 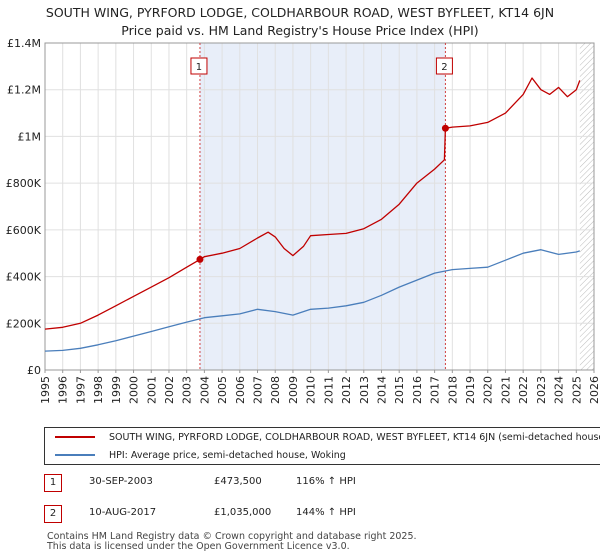 I want to click on transaction-hpi: 116% ↑ HPI, so click(x=326, y=481).